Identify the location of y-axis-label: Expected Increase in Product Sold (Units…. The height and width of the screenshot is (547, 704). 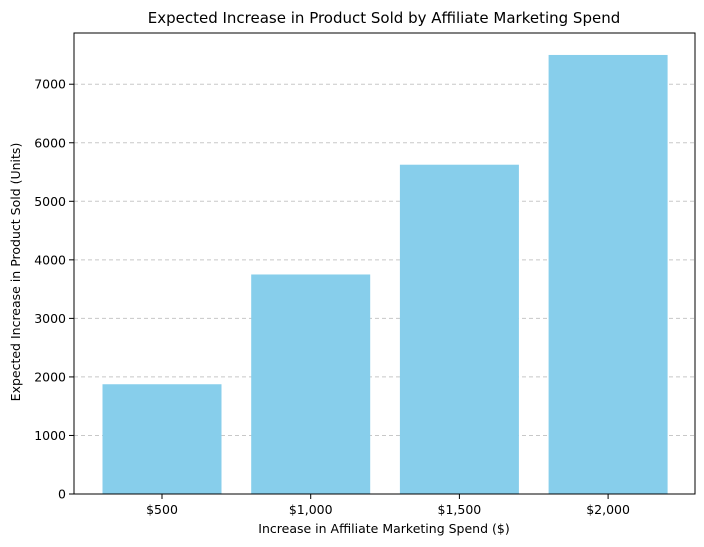
(15, 272).